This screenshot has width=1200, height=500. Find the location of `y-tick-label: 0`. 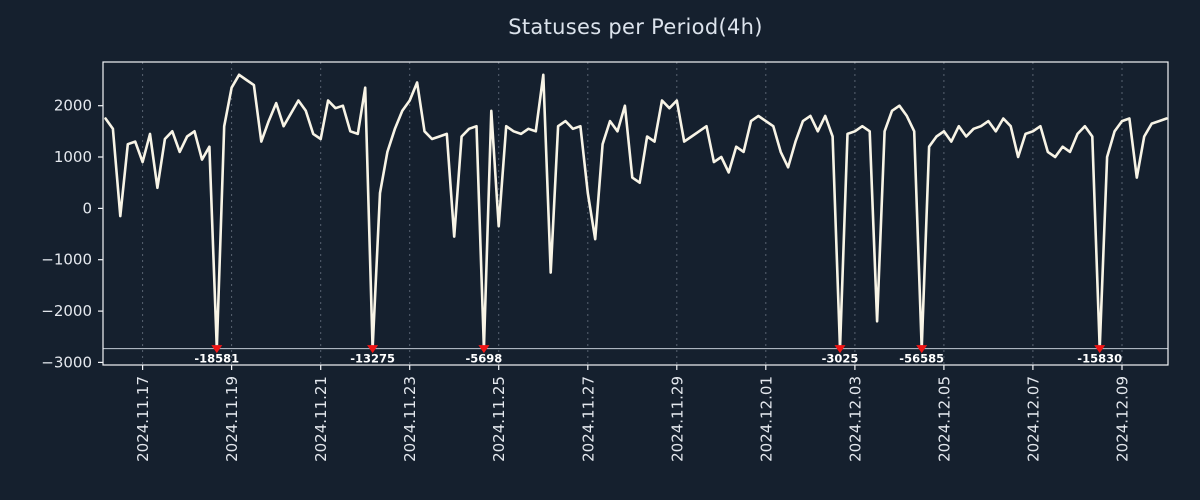

y-tick-label: 0 is located at coordinates (87, 208).